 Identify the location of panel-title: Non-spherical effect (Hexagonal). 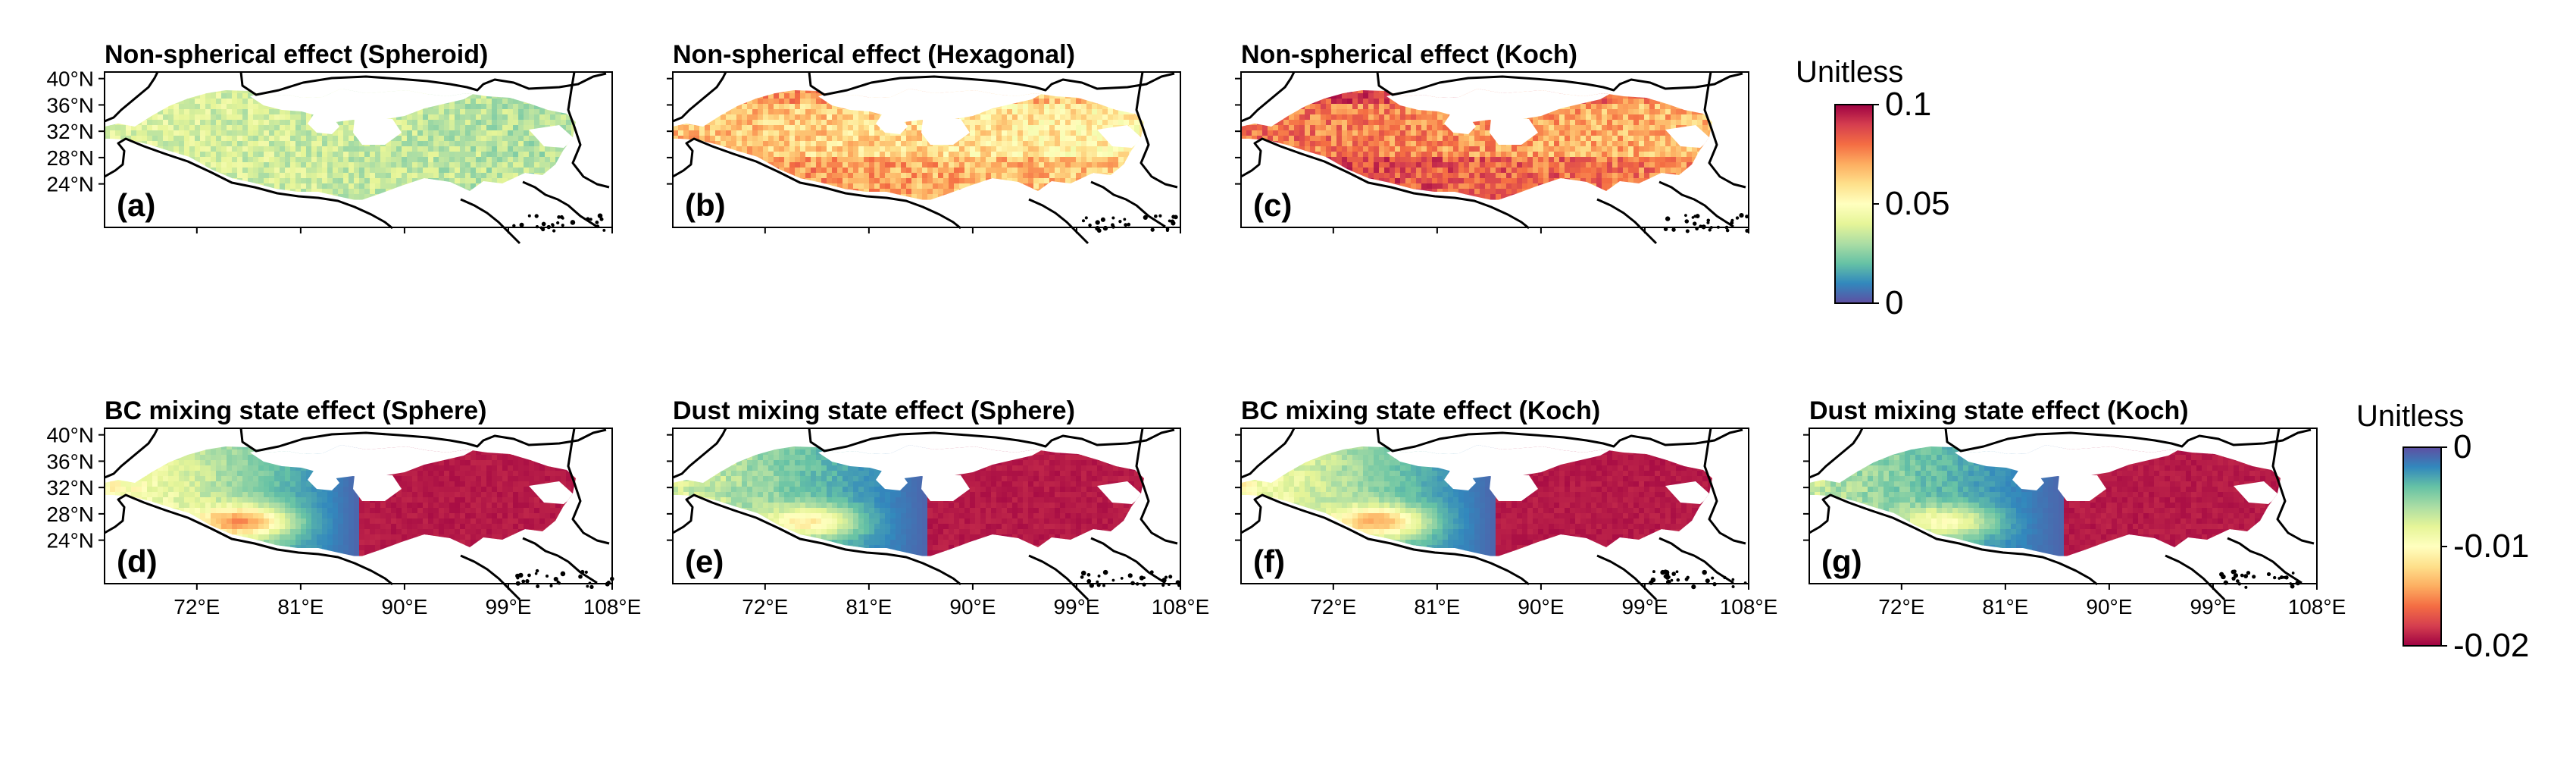
(874, 54).